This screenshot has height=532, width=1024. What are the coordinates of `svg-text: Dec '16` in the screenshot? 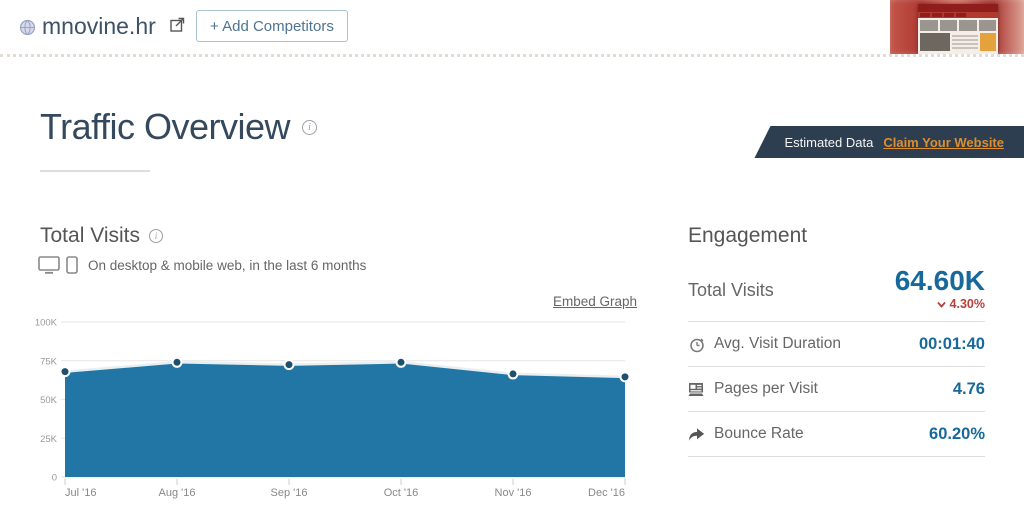 It's located at (606, 493).